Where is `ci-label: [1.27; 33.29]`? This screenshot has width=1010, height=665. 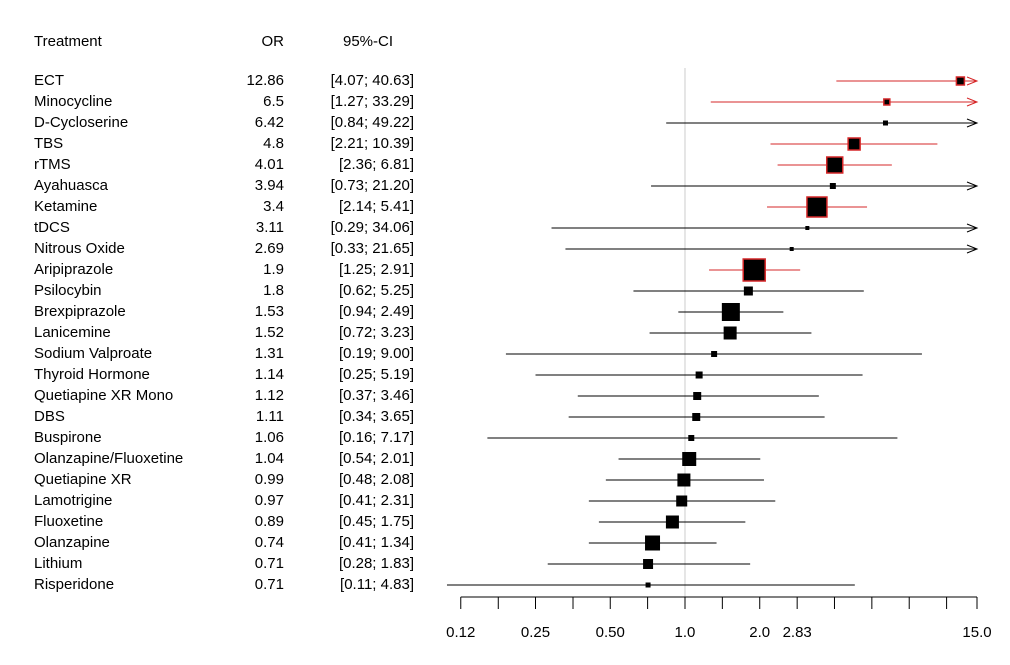 ci-label: [1.27; 33.29] is located at coordinates (372, 101).